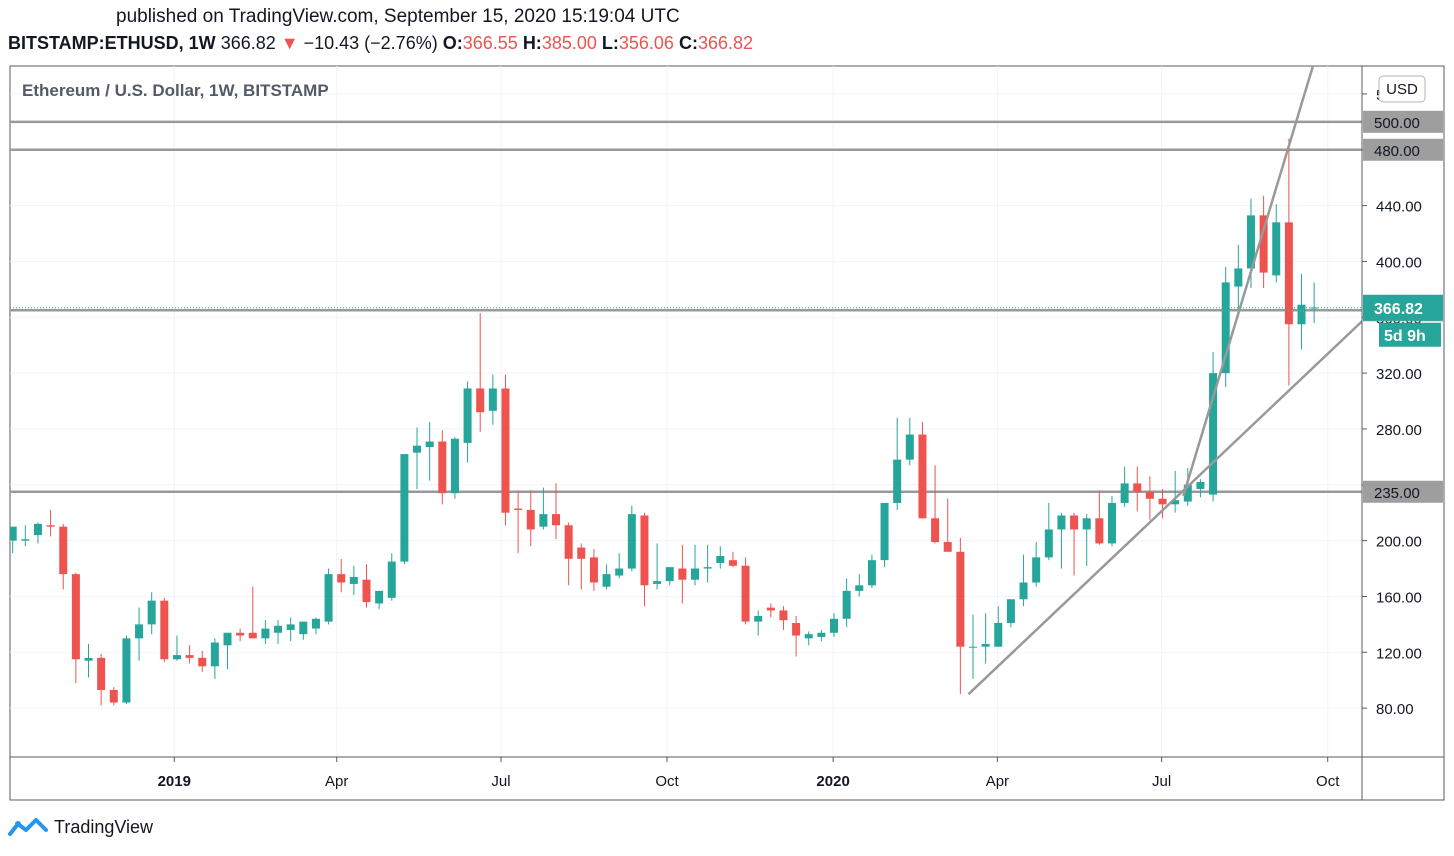 The height and width of the screenshot is (856, 1454). What do you see at coordinates (1399, 430) in the screenshot?
I see `y-tick-label: 280.00` at bounding box center [1399, 430].